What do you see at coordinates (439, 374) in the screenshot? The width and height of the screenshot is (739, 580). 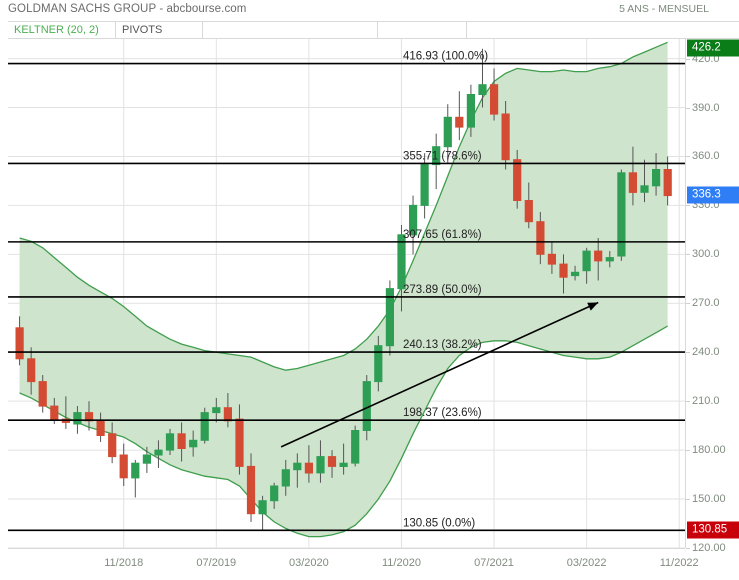 I see `trendline` at bounding box center [439, 374].